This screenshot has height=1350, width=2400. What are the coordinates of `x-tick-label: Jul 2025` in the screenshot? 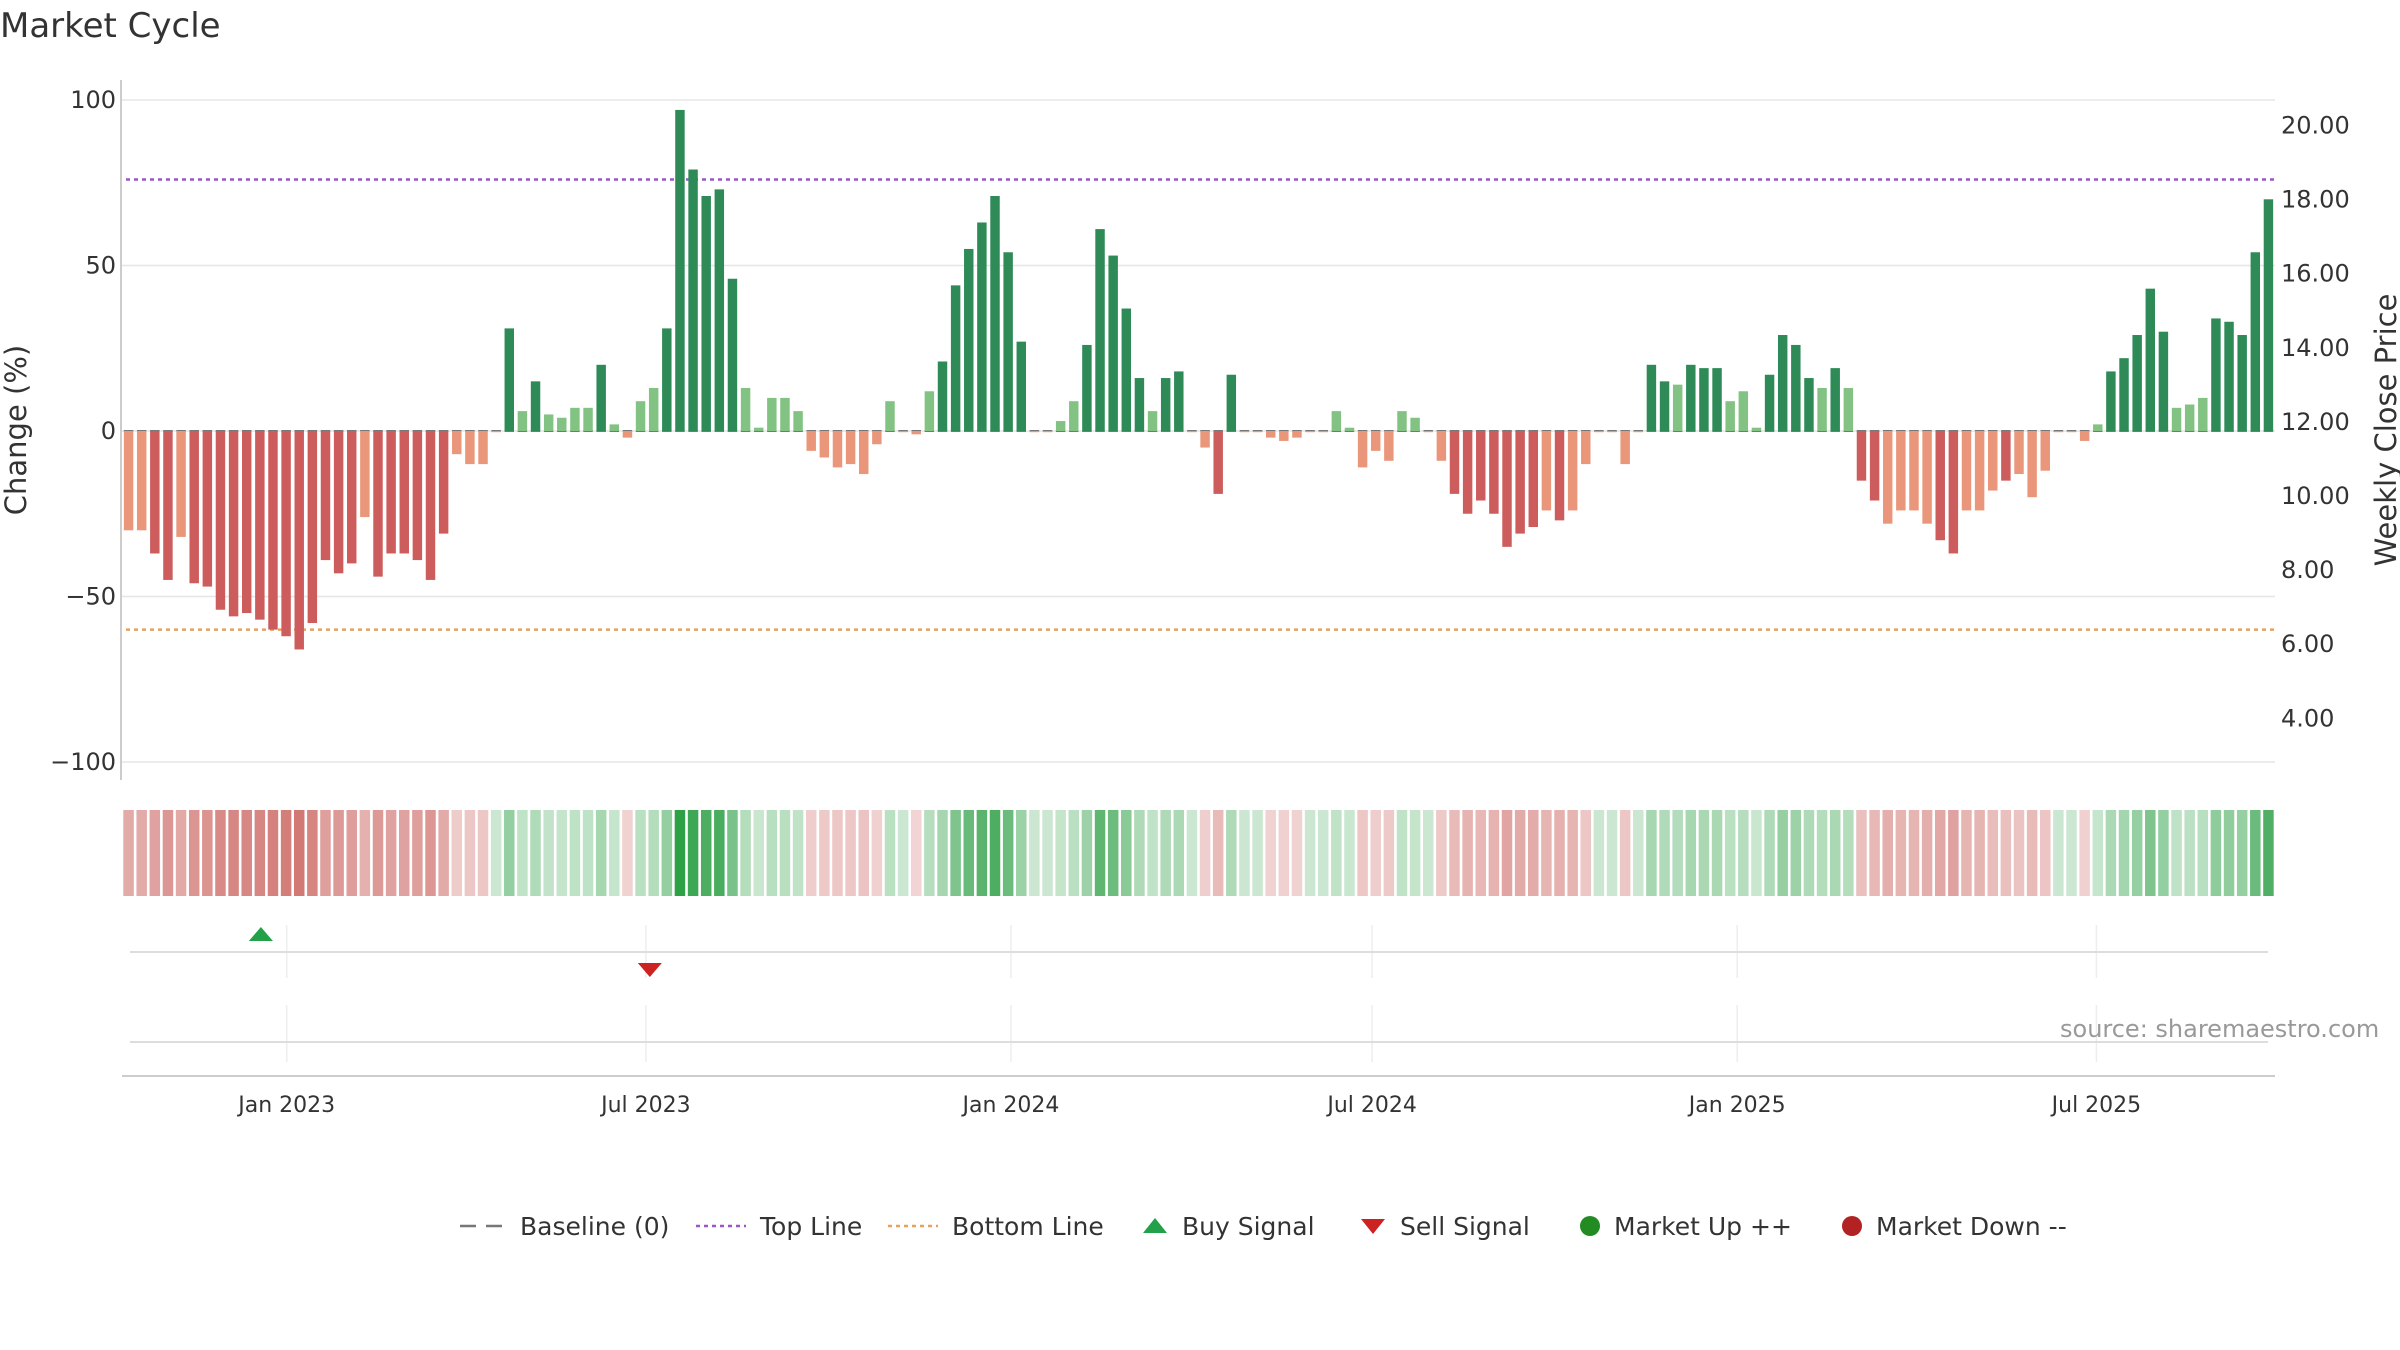 It's located at (2096, 1105).